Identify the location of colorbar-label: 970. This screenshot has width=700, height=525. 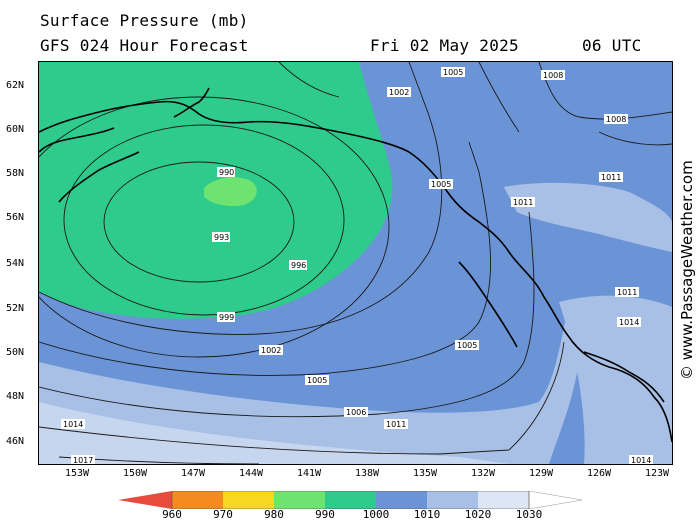
(223, 514).